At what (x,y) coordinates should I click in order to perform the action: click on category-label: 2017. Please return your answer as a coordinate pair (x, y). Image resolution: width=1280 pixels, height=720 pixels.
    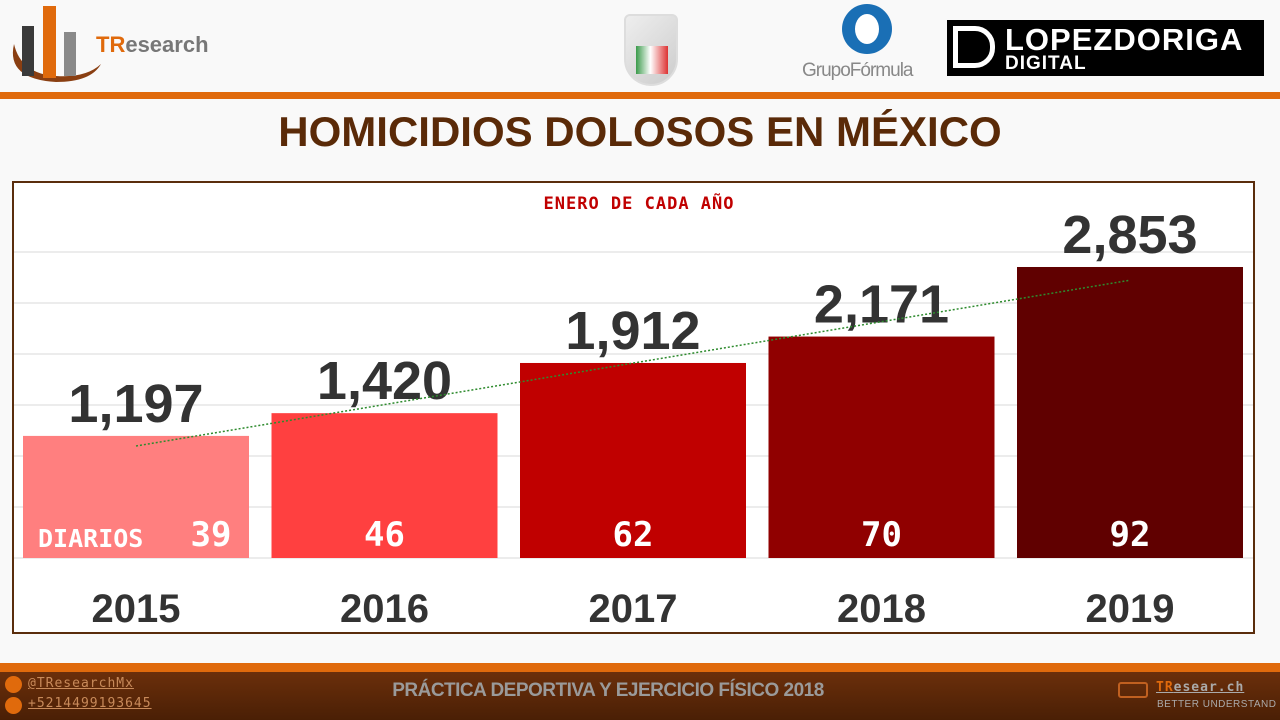
    Looking at the image, I should click on (633, 609).